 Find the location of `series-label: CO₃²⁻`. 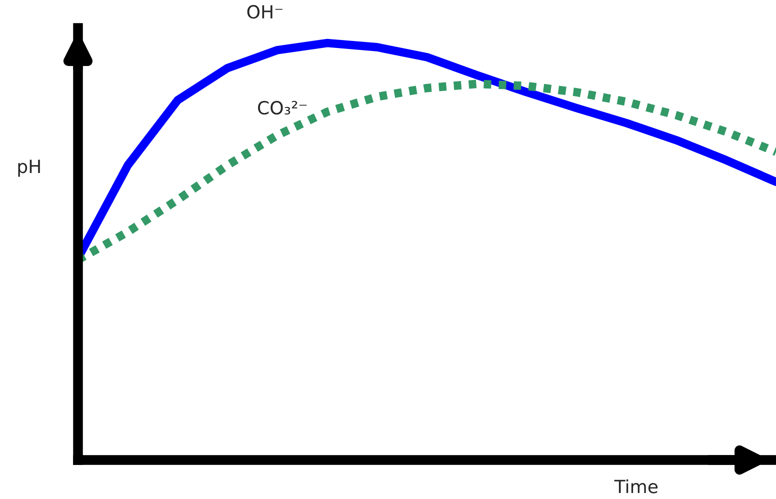

series-label: CO₃²⁻ is located at coordinates (282, 107).